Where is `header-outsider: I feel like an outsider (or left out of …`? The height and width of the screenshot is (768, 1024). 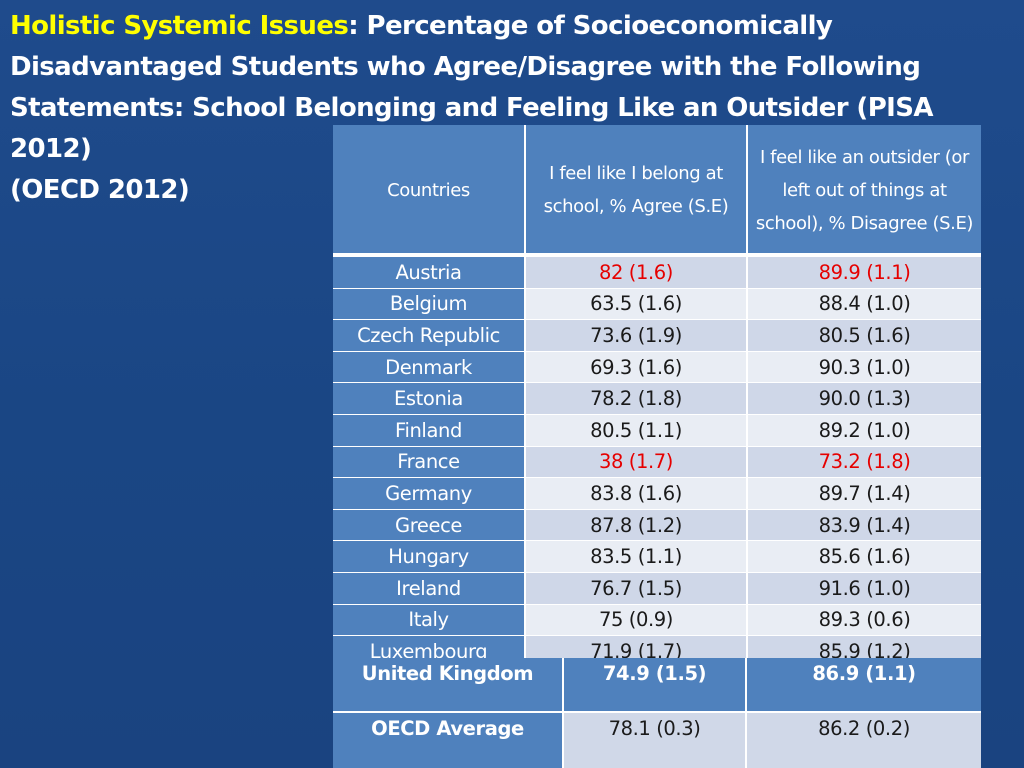 header-outsider: I feel like an outsider (or left out of … is located at coordinates (864, 190).